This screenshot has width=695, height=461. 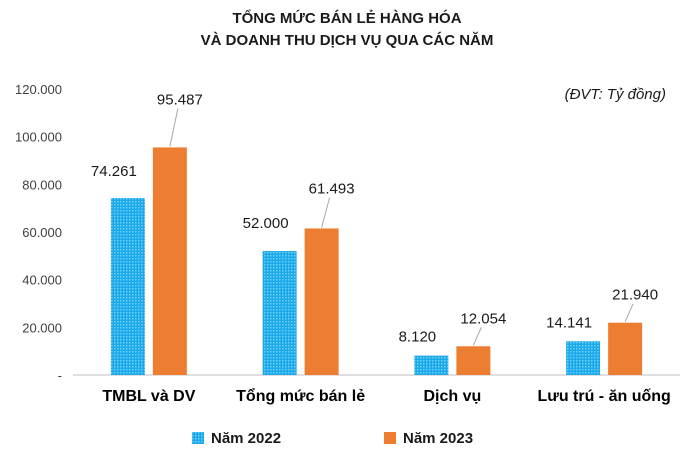 What do you see at coordinates (180, 99) in the screenshot?
I see `data-label: 95.487` at bounding box center [180, 99].